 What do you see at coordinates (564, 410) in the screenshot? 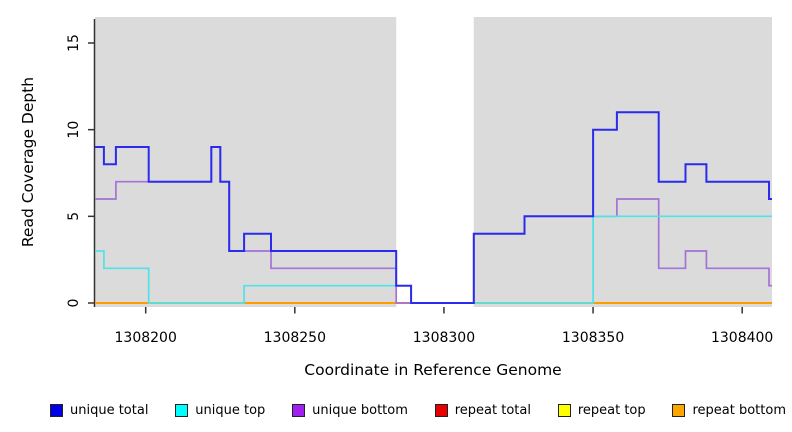
I see `legend-swatch-repeat-top` at bounding box center [564, 410].